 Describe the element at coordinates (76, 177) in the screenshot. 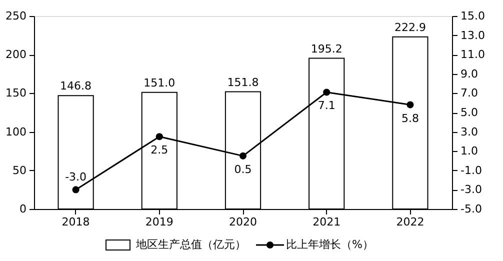

I see `data-label: -3.0` at that location.